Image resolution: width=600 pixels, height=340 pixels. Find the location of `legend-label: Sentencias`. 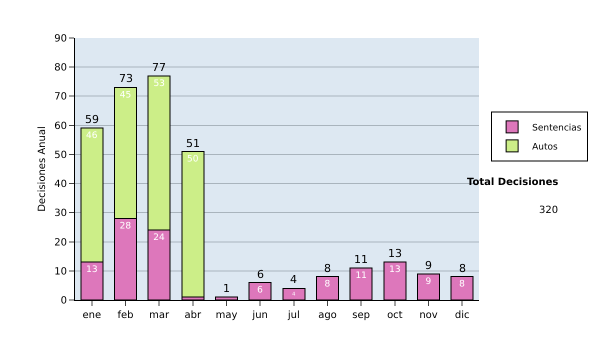

legend-label: Sentencias is located at coordinates (557, 128).